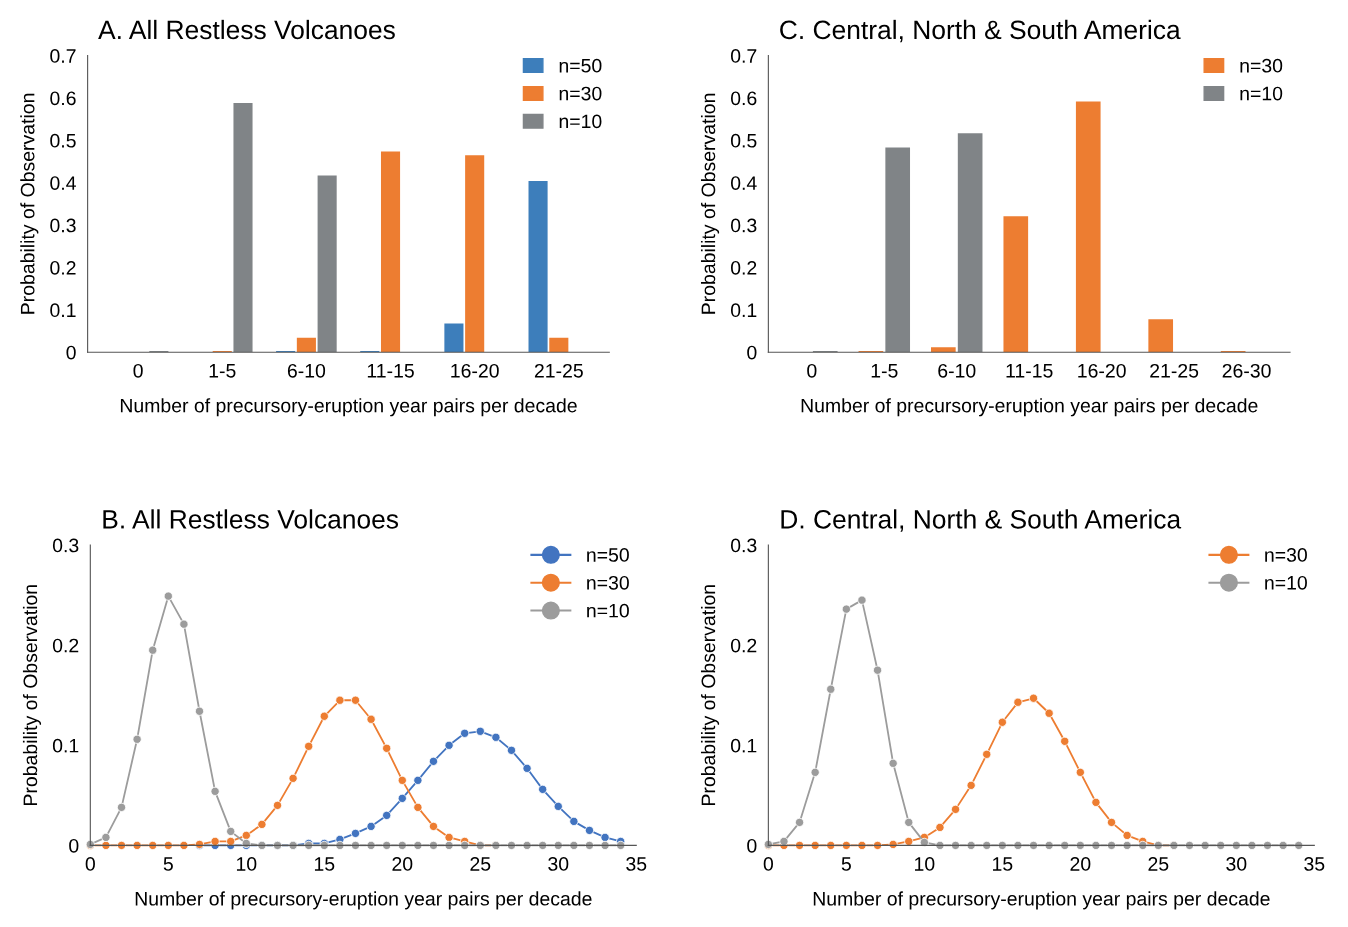 The width and height of the screenshot is (1348, 927). I want to click on chart-title: C. Central, North & South America, so click(980, 31).